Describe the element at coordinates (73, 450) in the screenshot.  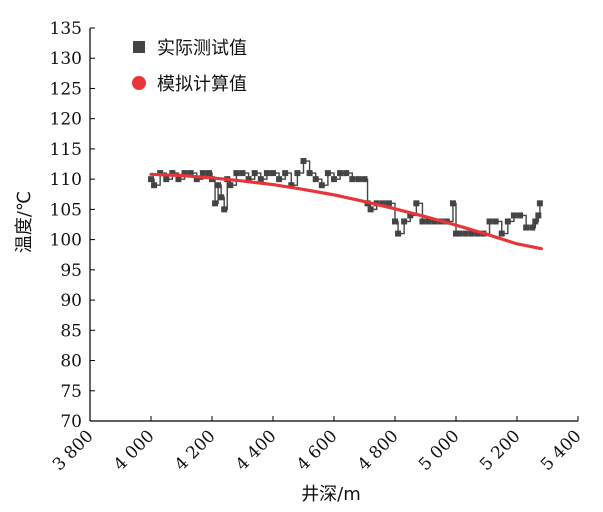
I see `x-tick-label: 3 800` at that location.